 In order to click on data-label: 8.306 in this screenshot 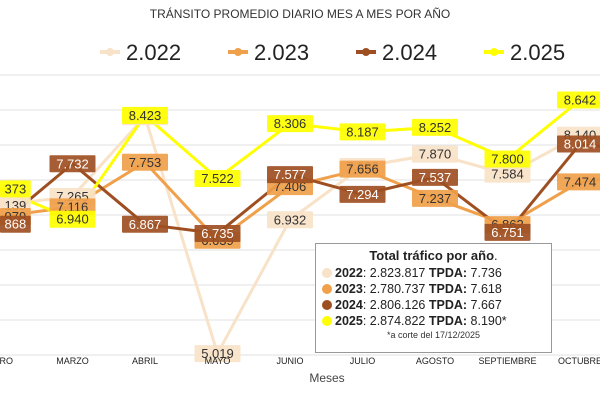, I will do `click(290, 124)`.